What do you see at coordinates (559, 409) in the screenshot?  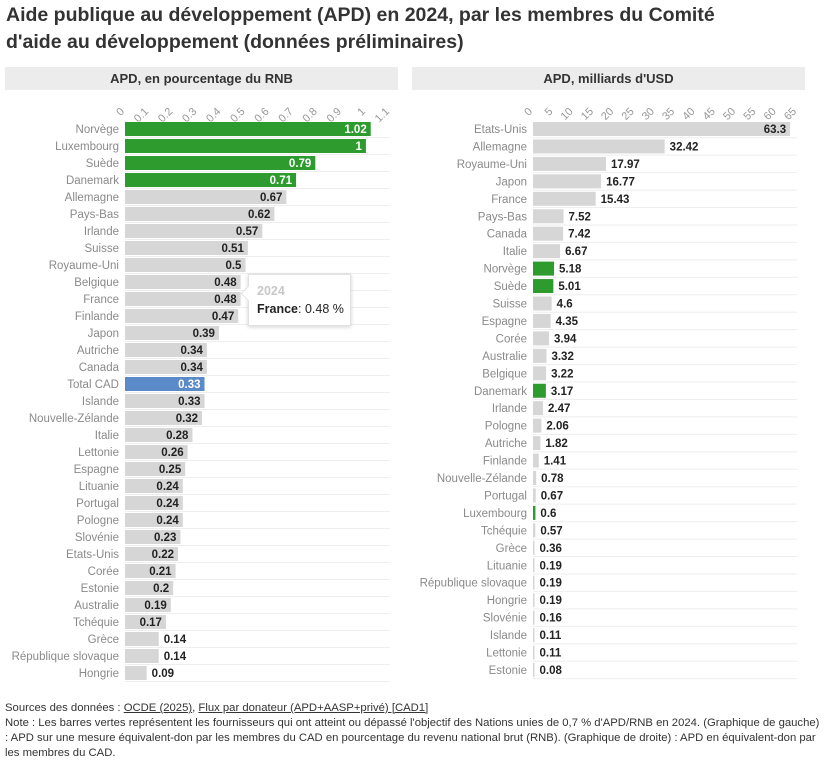 I see `data-label: 2.47` at bounding box center [559, 409].